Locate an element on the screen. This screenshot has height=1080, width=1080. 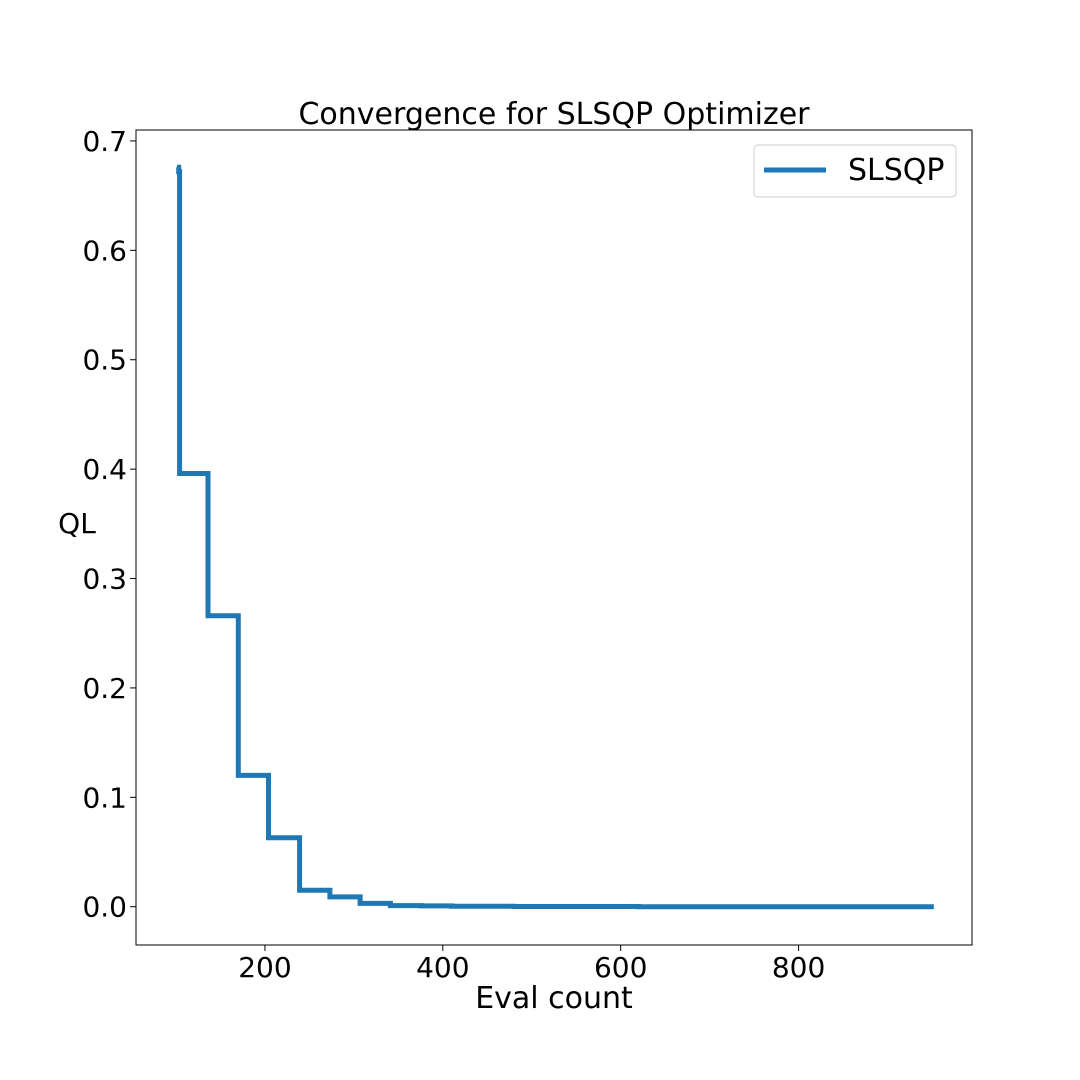
x-tick-label: 200 is located at coordinates (264, 967).